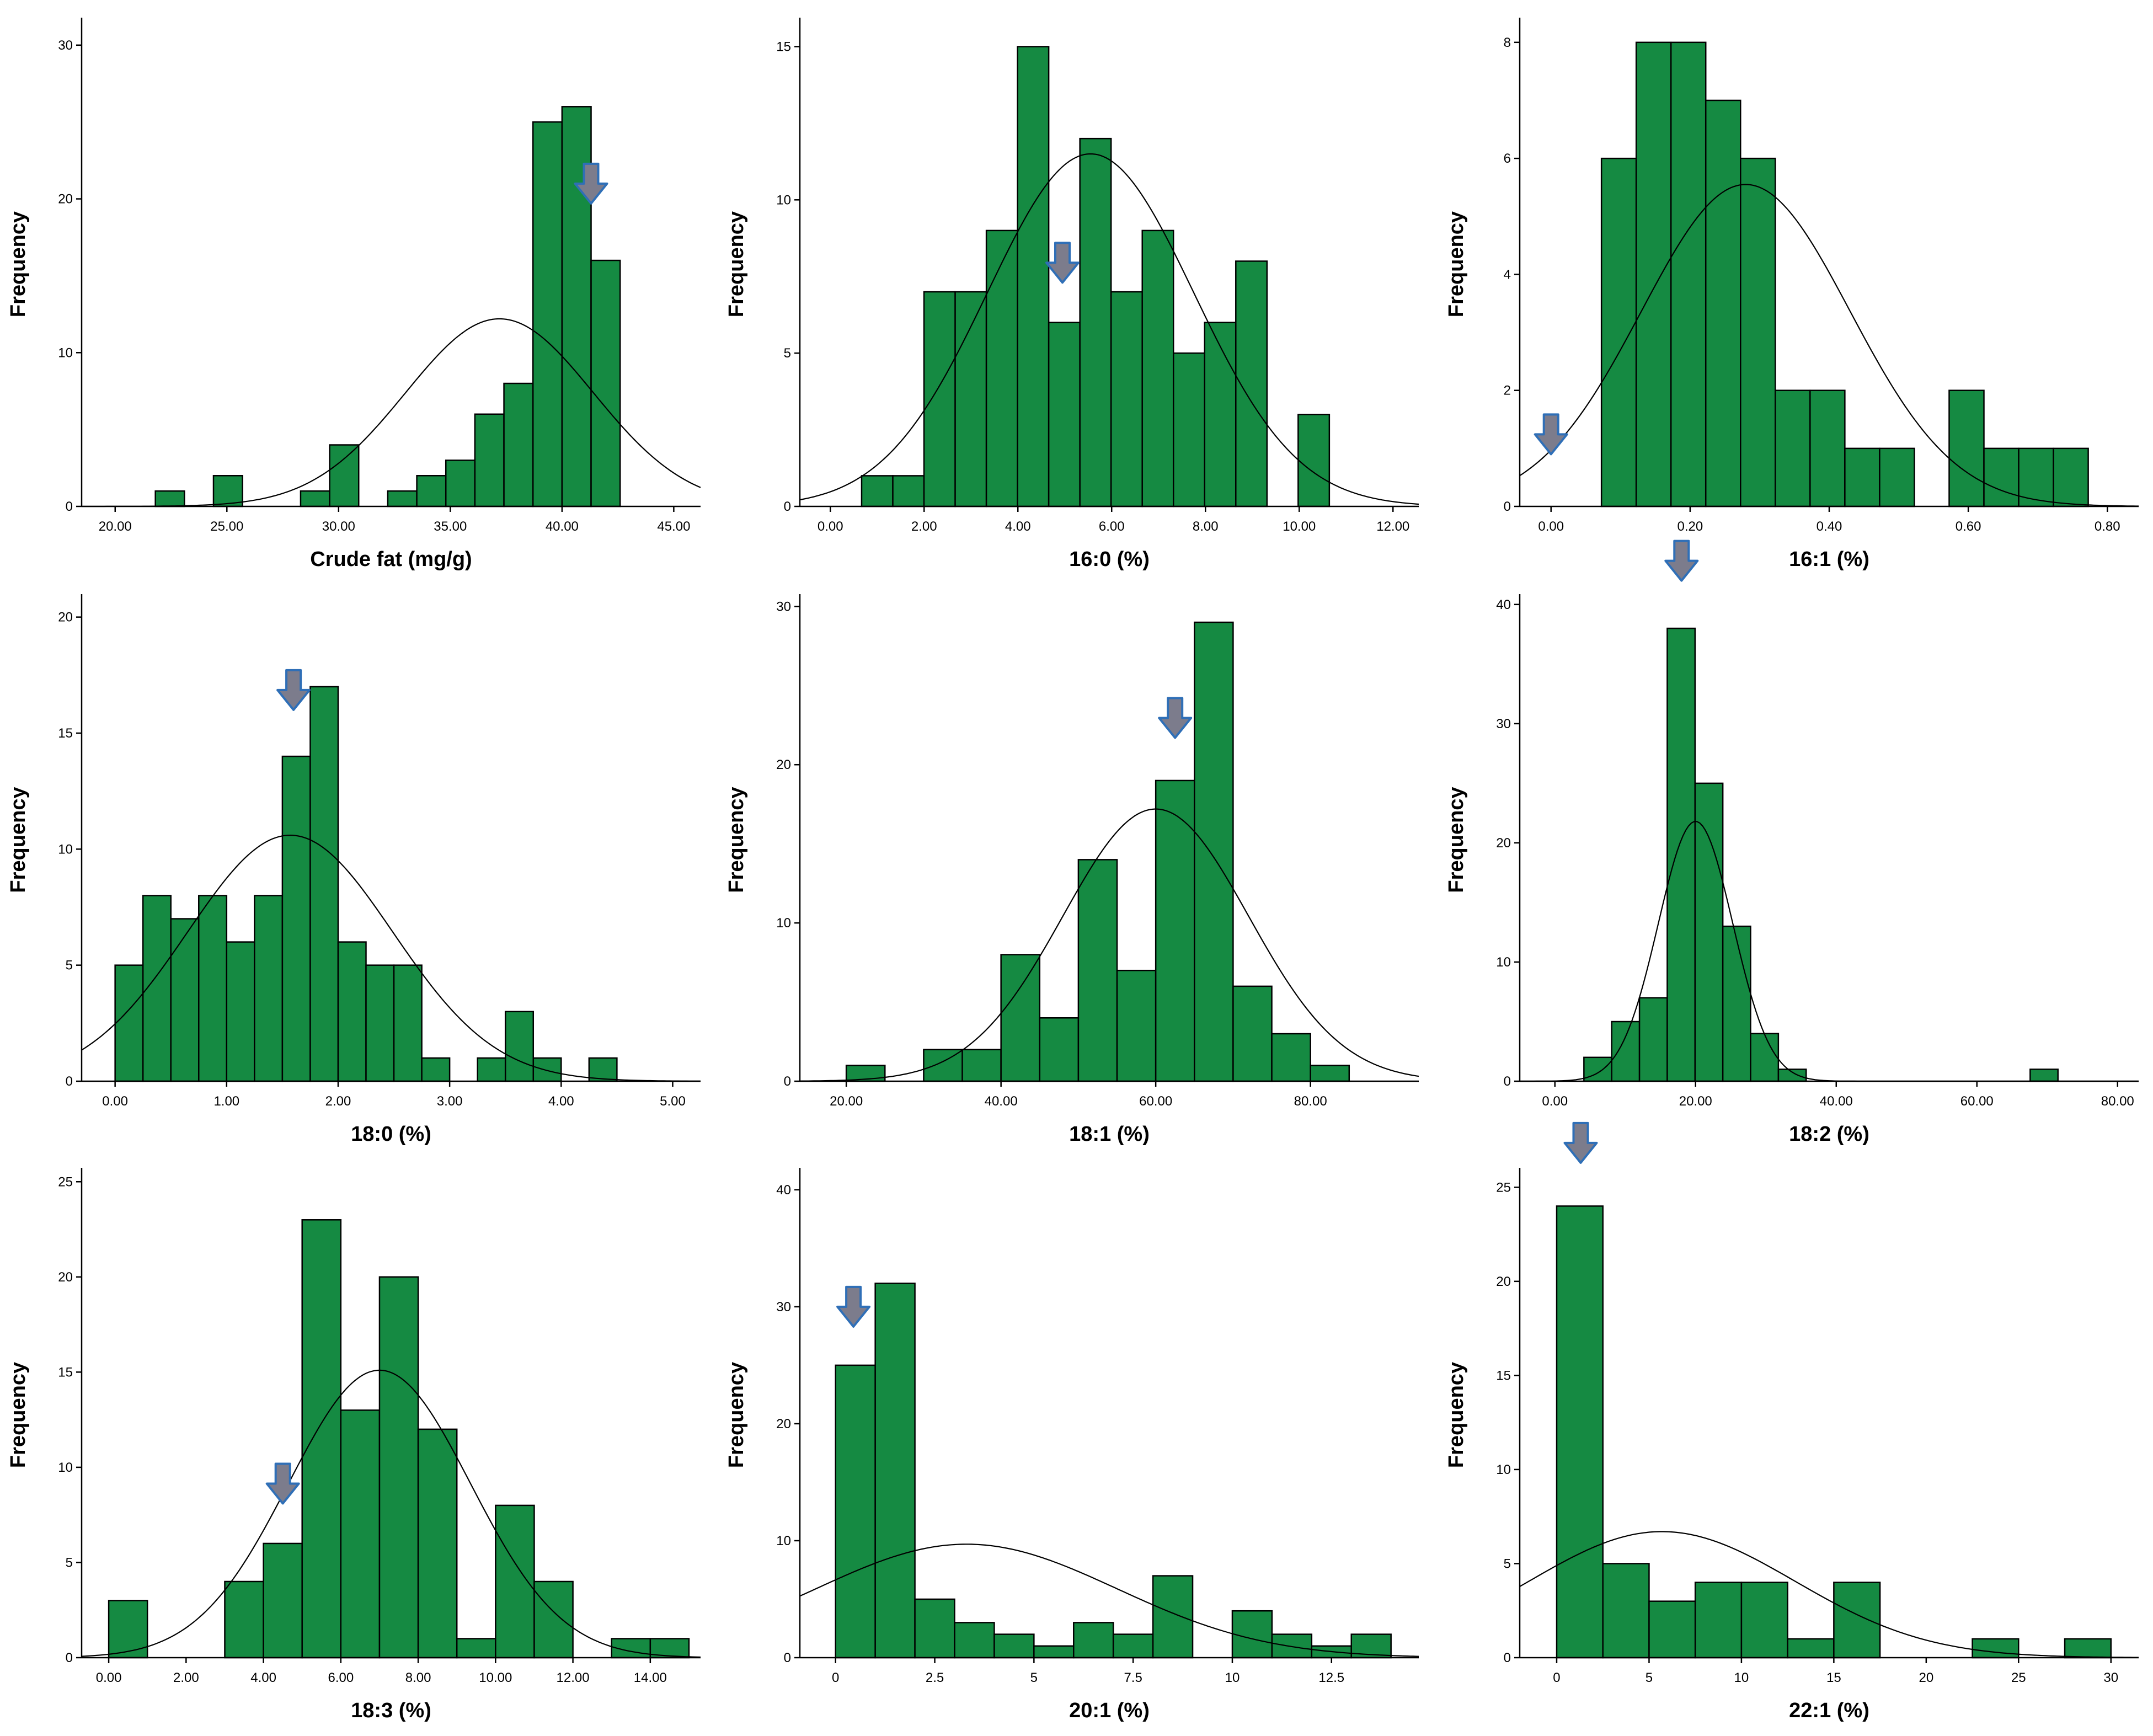 This screenshot has width=2153, height=1736. Describe the element at coordinates (1232, 1677) in the screenshot. I see `x-tick-label: 10` at that location.